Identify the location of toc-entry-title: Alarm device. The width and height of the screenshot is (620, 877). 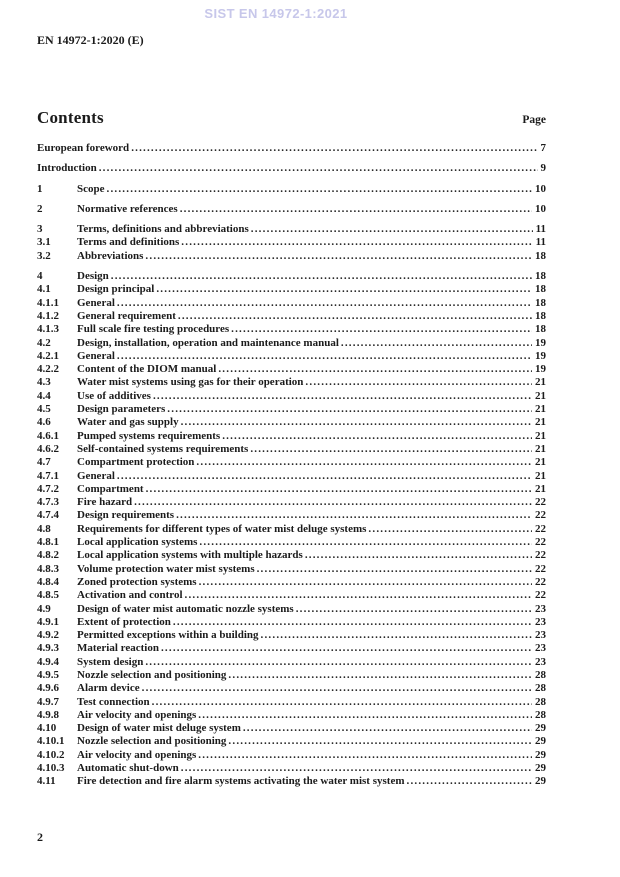
(108, 688).